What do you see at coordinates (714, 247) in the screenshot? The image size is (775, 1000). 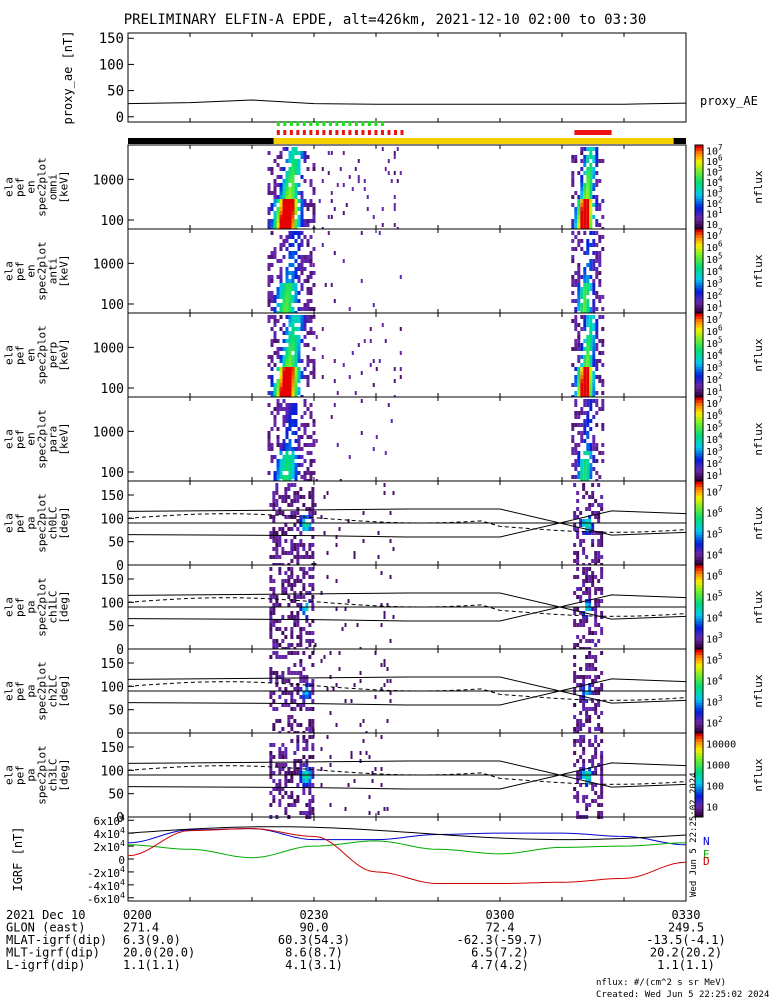 I see `colorbar-tick-label: 10⁶` at bounding box center [714, 247].